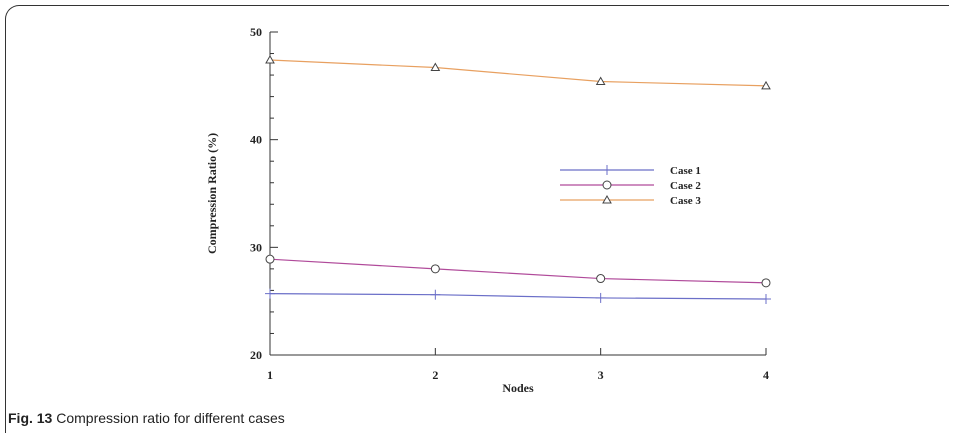 The height and width of the screenshot is (434, 956). What do you see at coordinates (435, 375) in the screenshot?
I see `x-tick-label: 2` at bounding box center [435, 375].